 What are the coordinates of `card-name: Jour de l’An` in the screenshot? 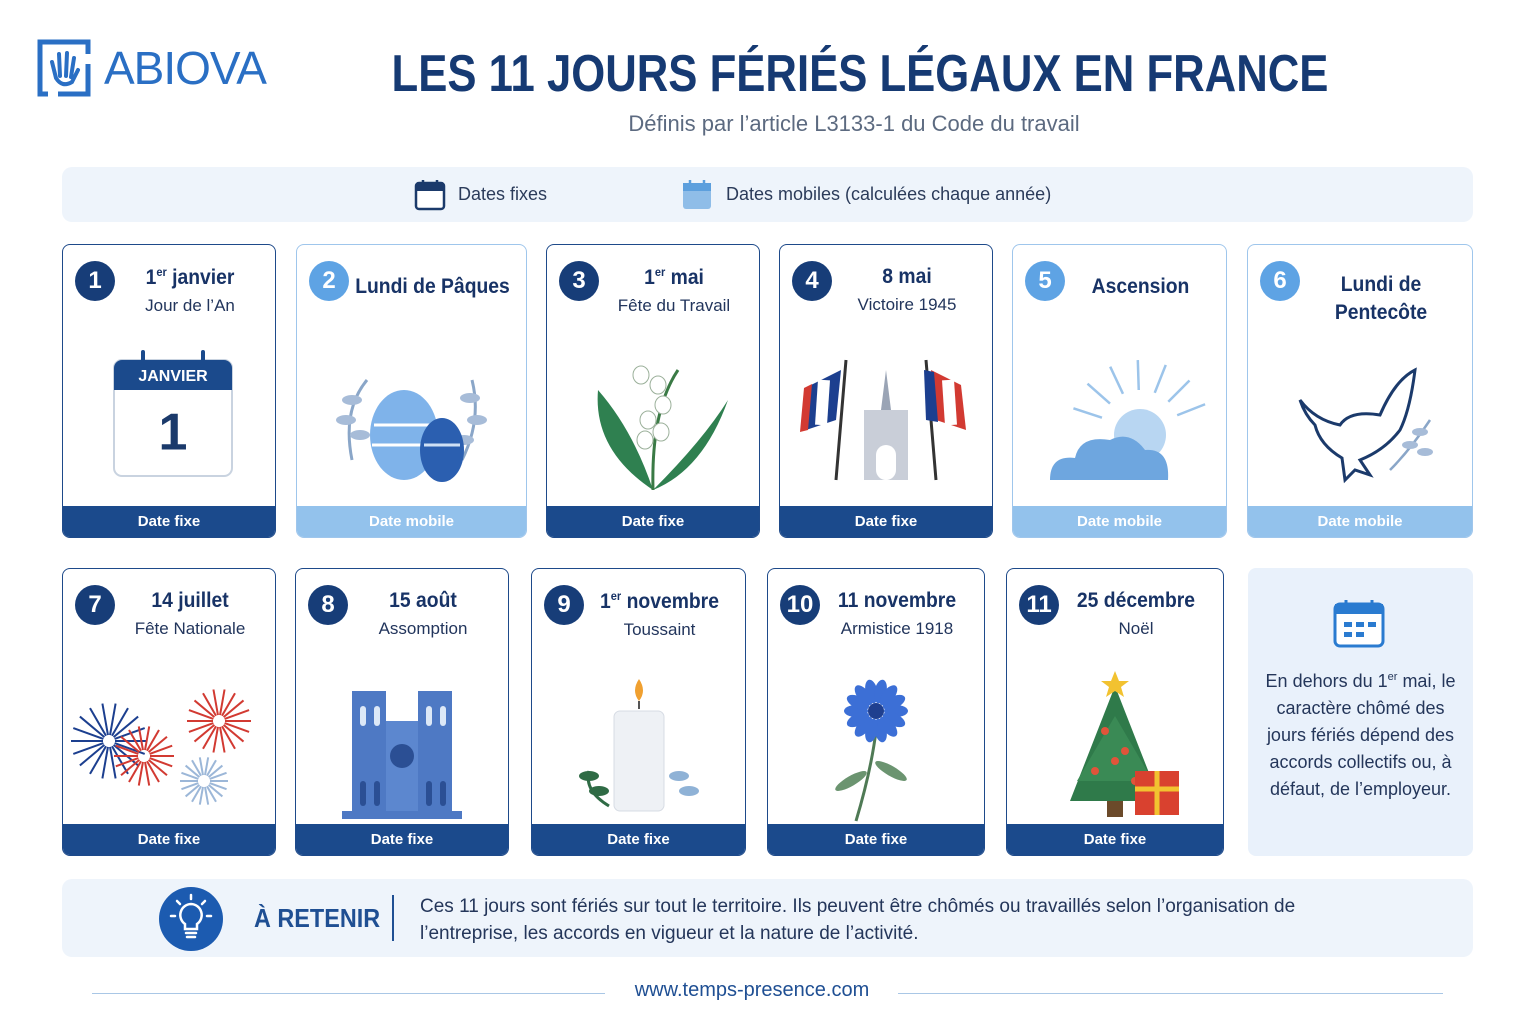 It's located at (190, 305).